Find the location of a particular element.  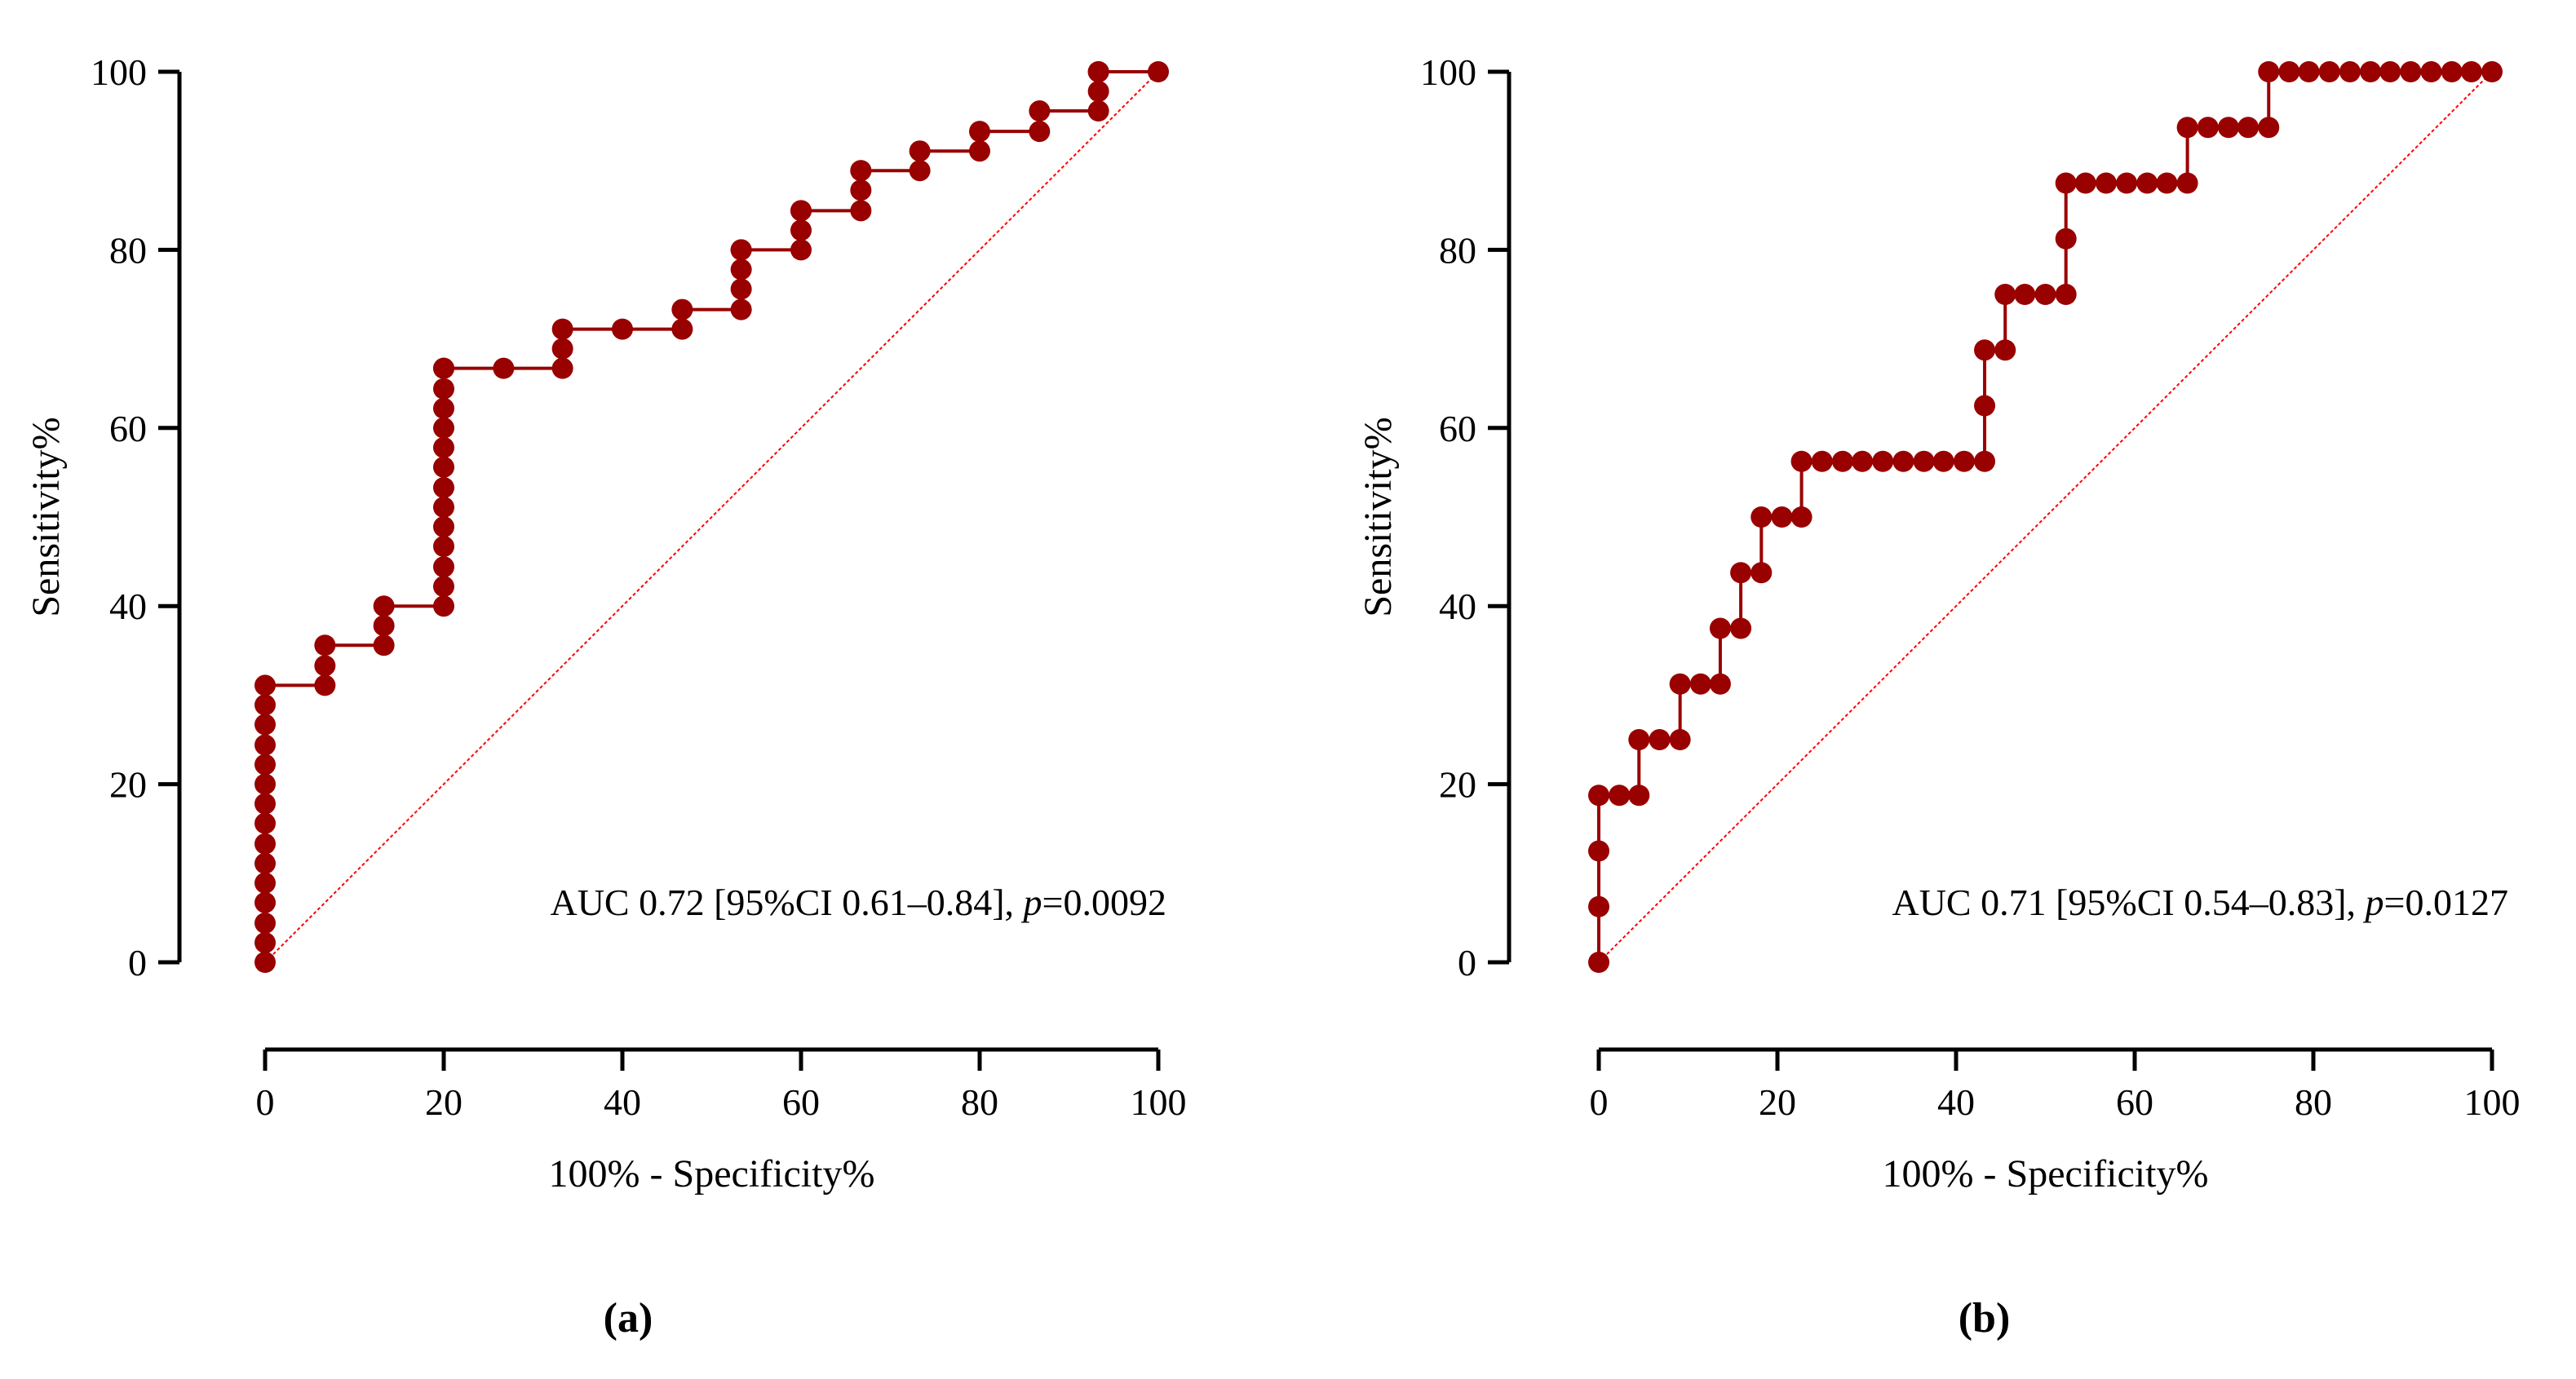

x-tick-label: 0 is located at coordinates (1599, 1102).